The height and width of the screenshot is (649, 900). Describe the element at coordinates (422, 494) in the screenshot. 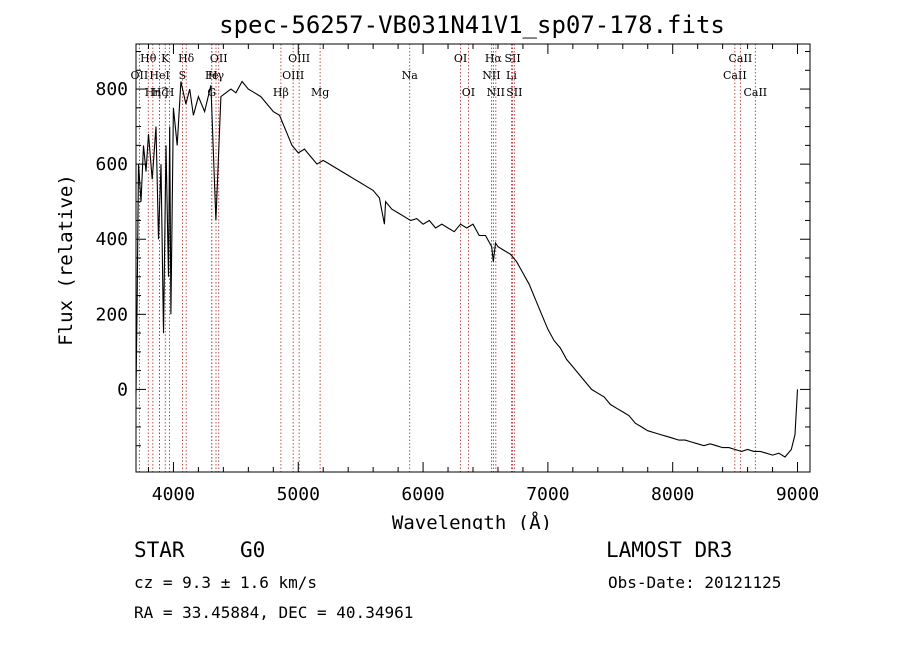

I see `x-tick-label: 6000` at that location.